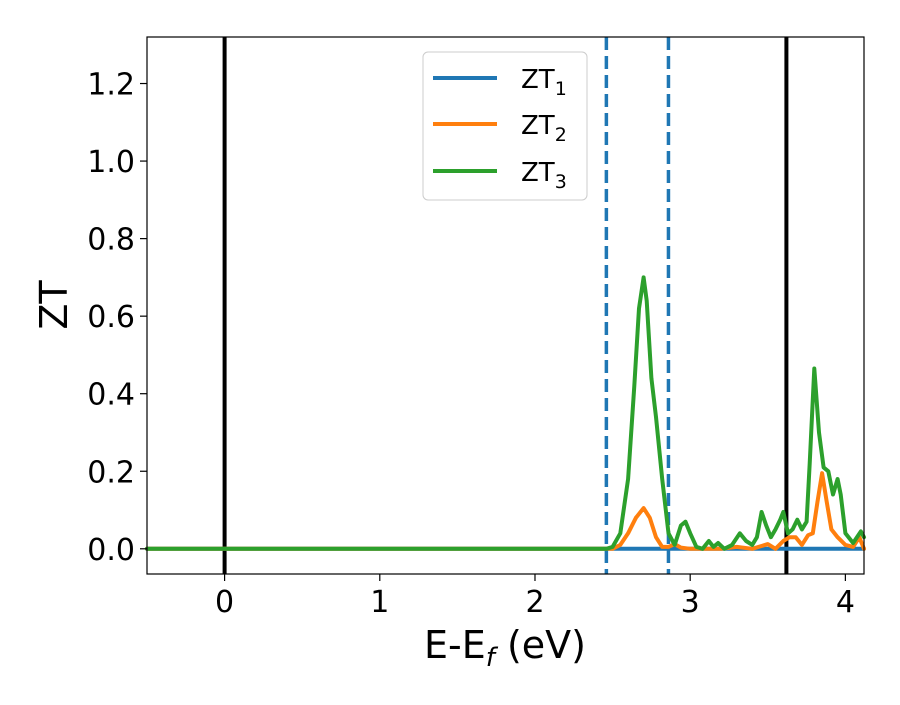 The width and height of the screenshot is (900, 705). What do you see at coordinates (505, 511) in the screenshot?
I see `series-line-zt2` at bounding box center [505, 511].